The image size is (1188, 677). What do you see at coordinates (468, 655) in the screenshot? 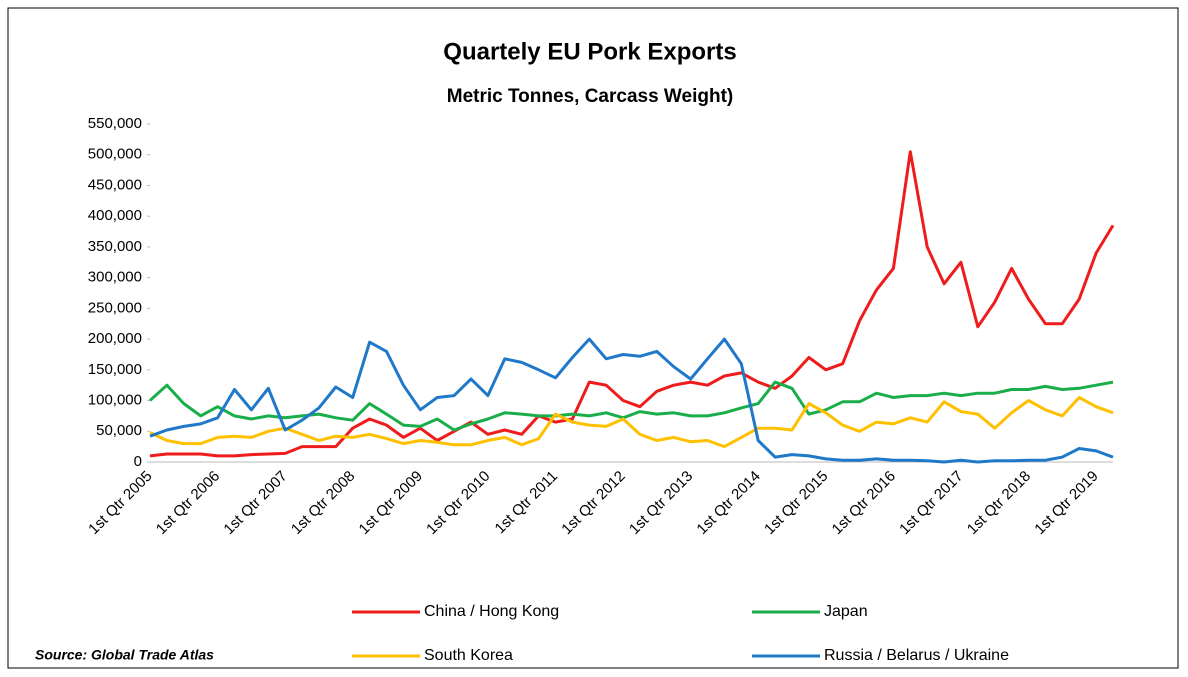
I see `legend-label: South Korea` at bounding box center [468, 655].